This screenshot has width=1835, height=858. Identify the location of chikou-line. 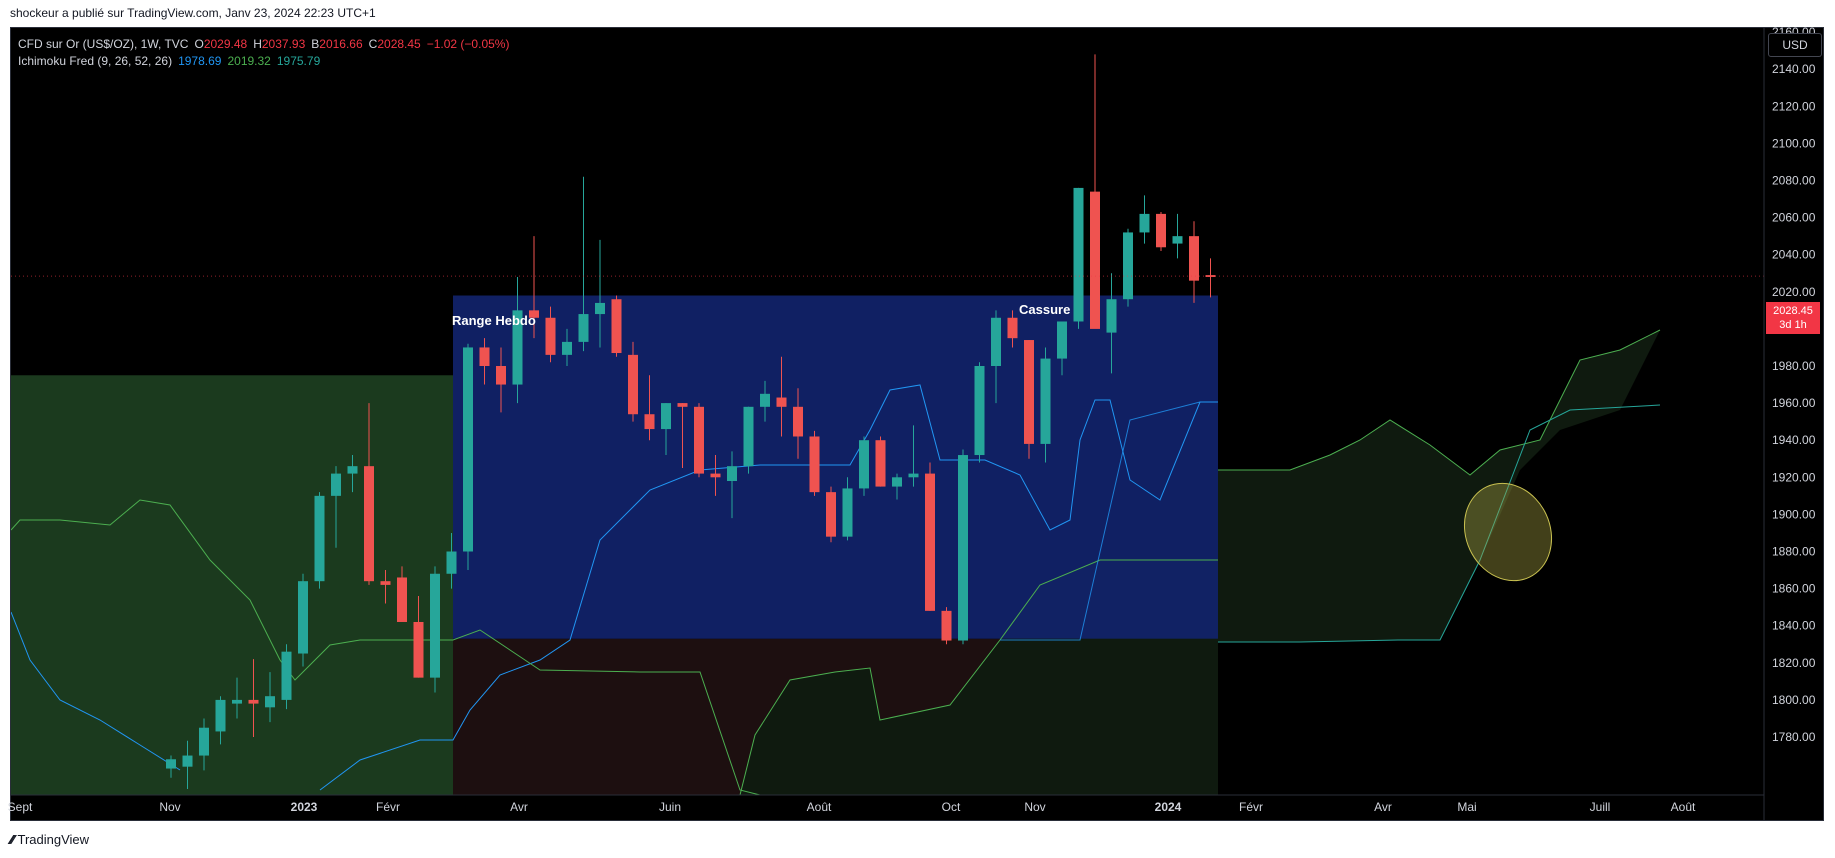
(386, 647).